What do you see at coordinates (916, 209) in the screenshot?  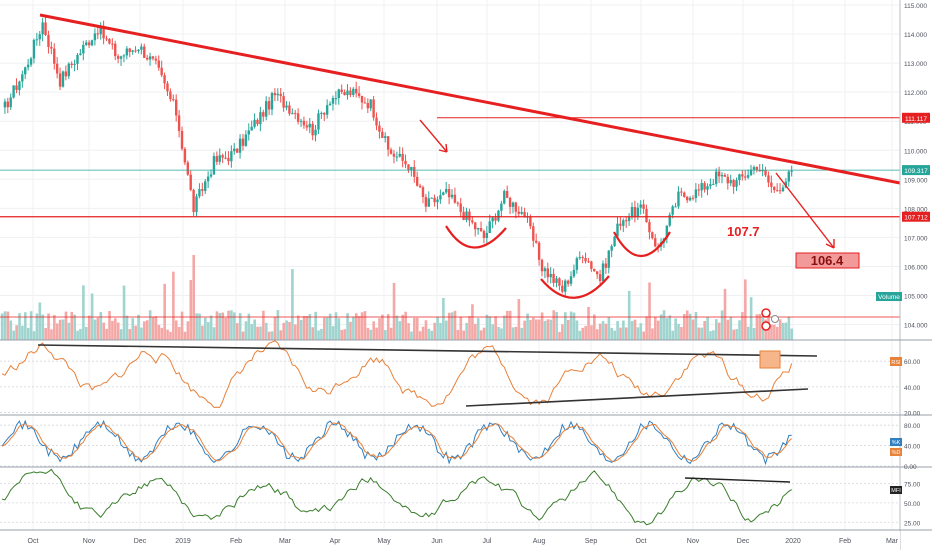 I see `price-tick-label: 108.000` at bounding box center [916, 209].